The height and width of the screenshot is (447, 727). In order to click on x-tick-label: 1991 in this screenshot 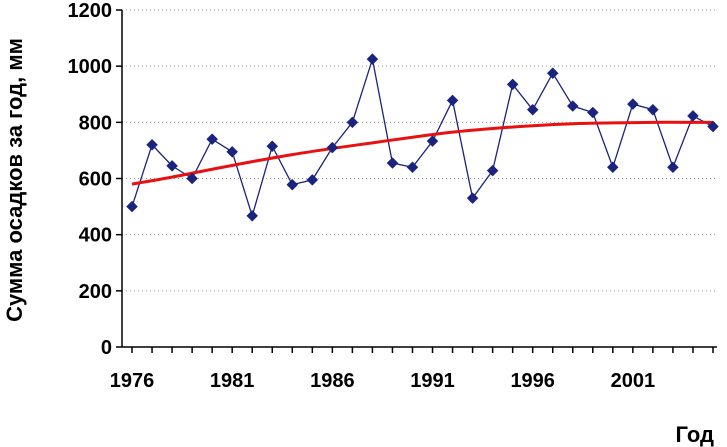, I will do `click(432, 381)`.